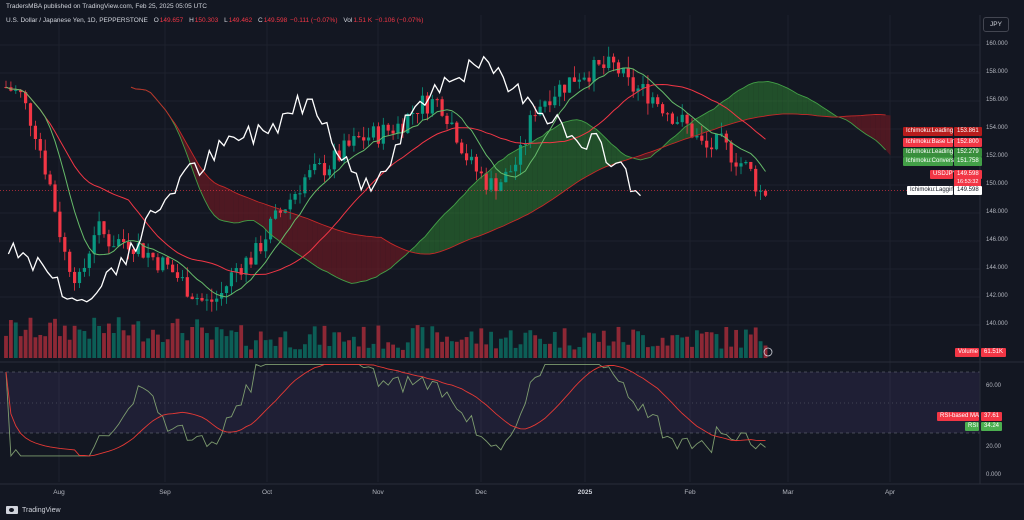  Describe the element at coordinates (968, 190) in the screenshot. I see `tag-lagging-span-value: 149.598` at that location.